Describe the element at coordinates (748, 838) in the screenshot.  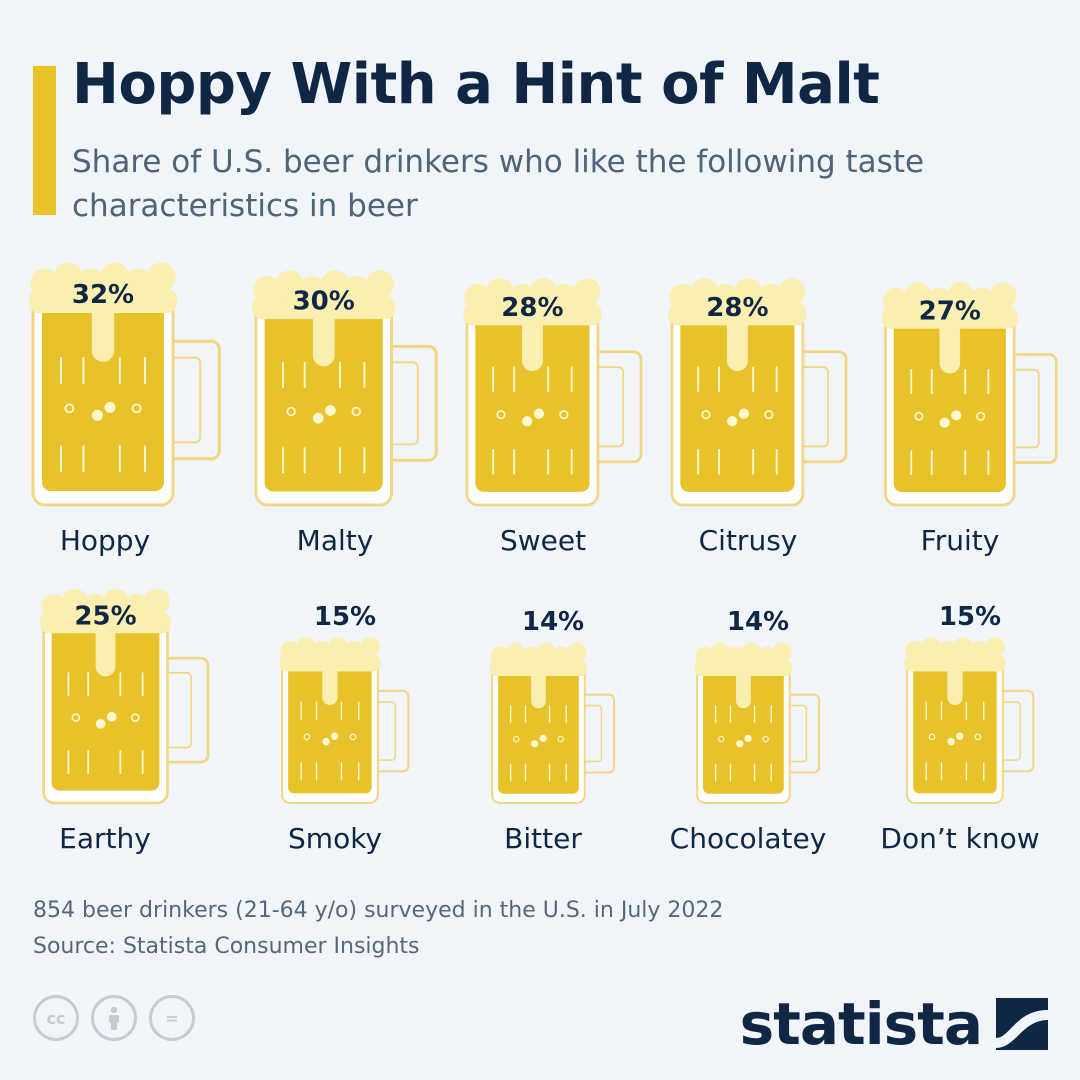
I see `category-label: Chocolatey` at that location.